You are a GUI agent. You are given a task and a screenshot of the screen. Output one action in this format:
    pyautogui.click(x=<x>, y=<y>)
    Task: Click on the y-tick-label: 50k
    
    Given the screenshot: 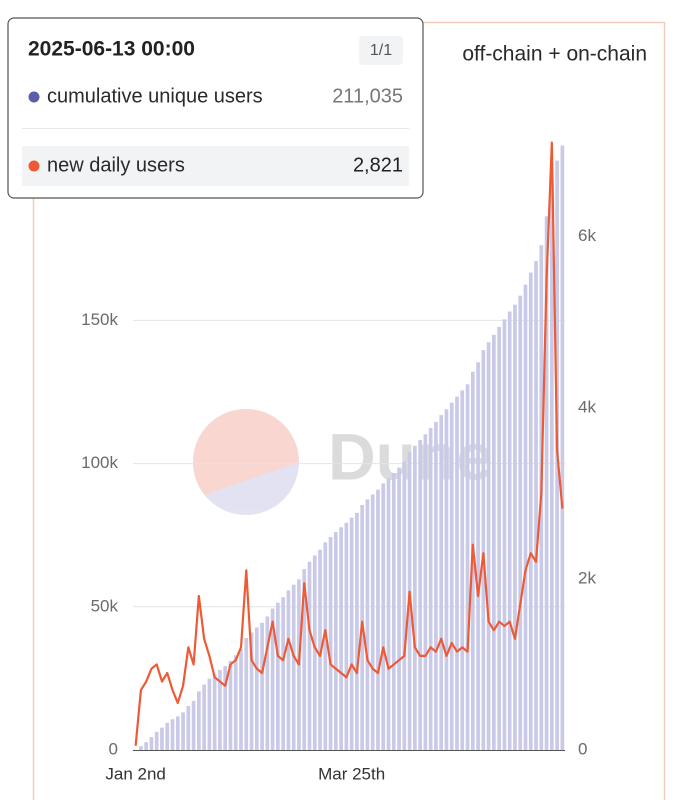 What is the action you would take?
    pyautogui.click(x=105, y=605)
    